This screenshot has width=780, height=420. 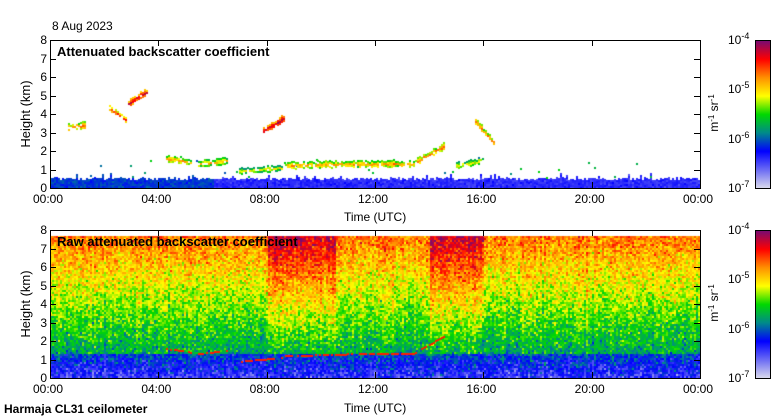 What do you see at coordinates (25, 304) in the screenshot?
I see `y-axis-label: Height (km)` at bounding box center [25, 304].